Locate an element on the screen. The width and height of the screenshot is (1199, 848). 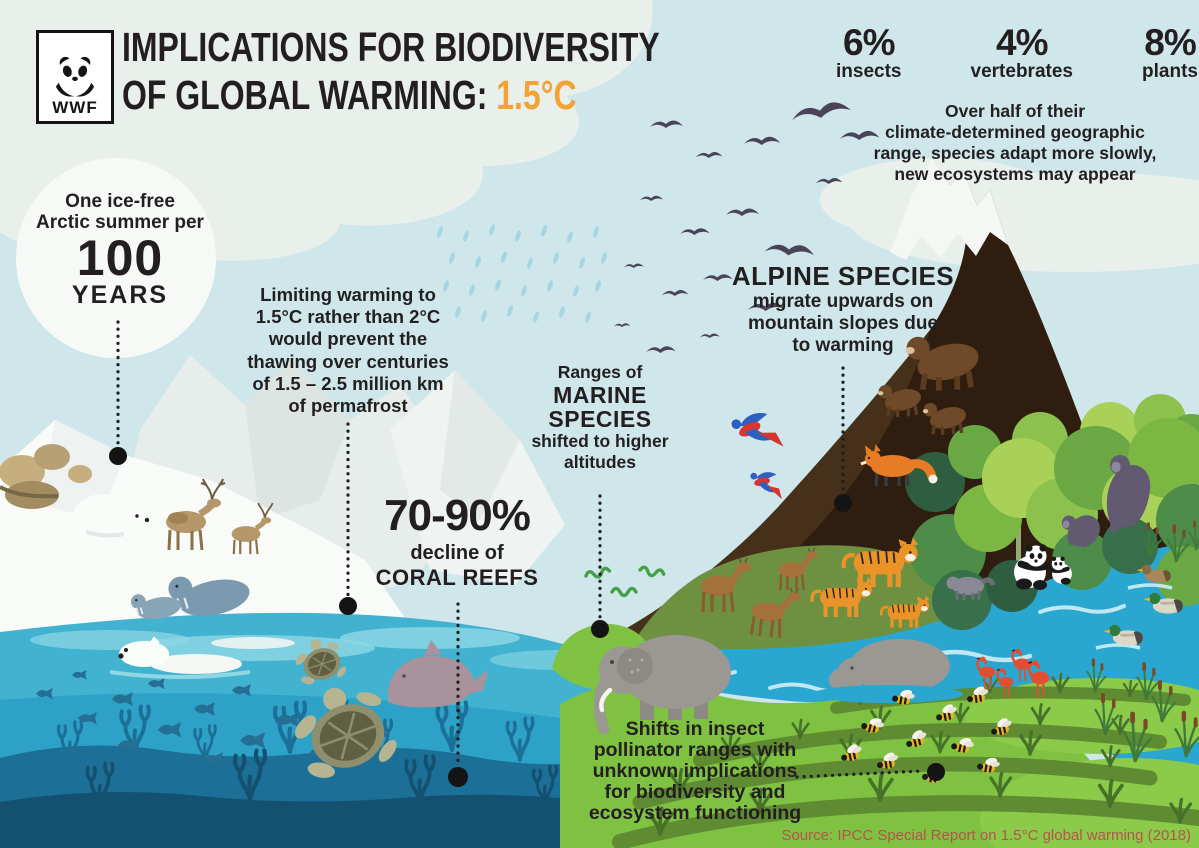
sea-turtle-large is located at coordinates (345, 732).